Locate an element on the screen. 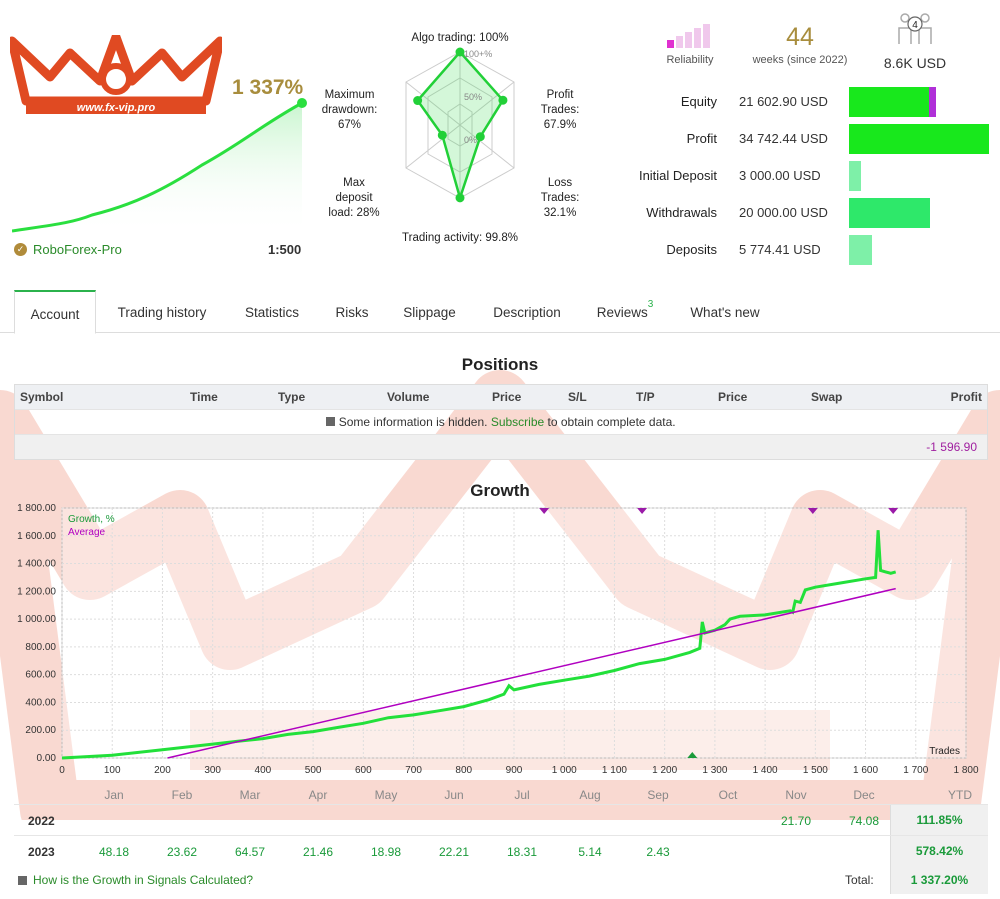 The width and height of the screenshot is (1000, 899). stat-label: Profit is located at coordinates (701, 138).